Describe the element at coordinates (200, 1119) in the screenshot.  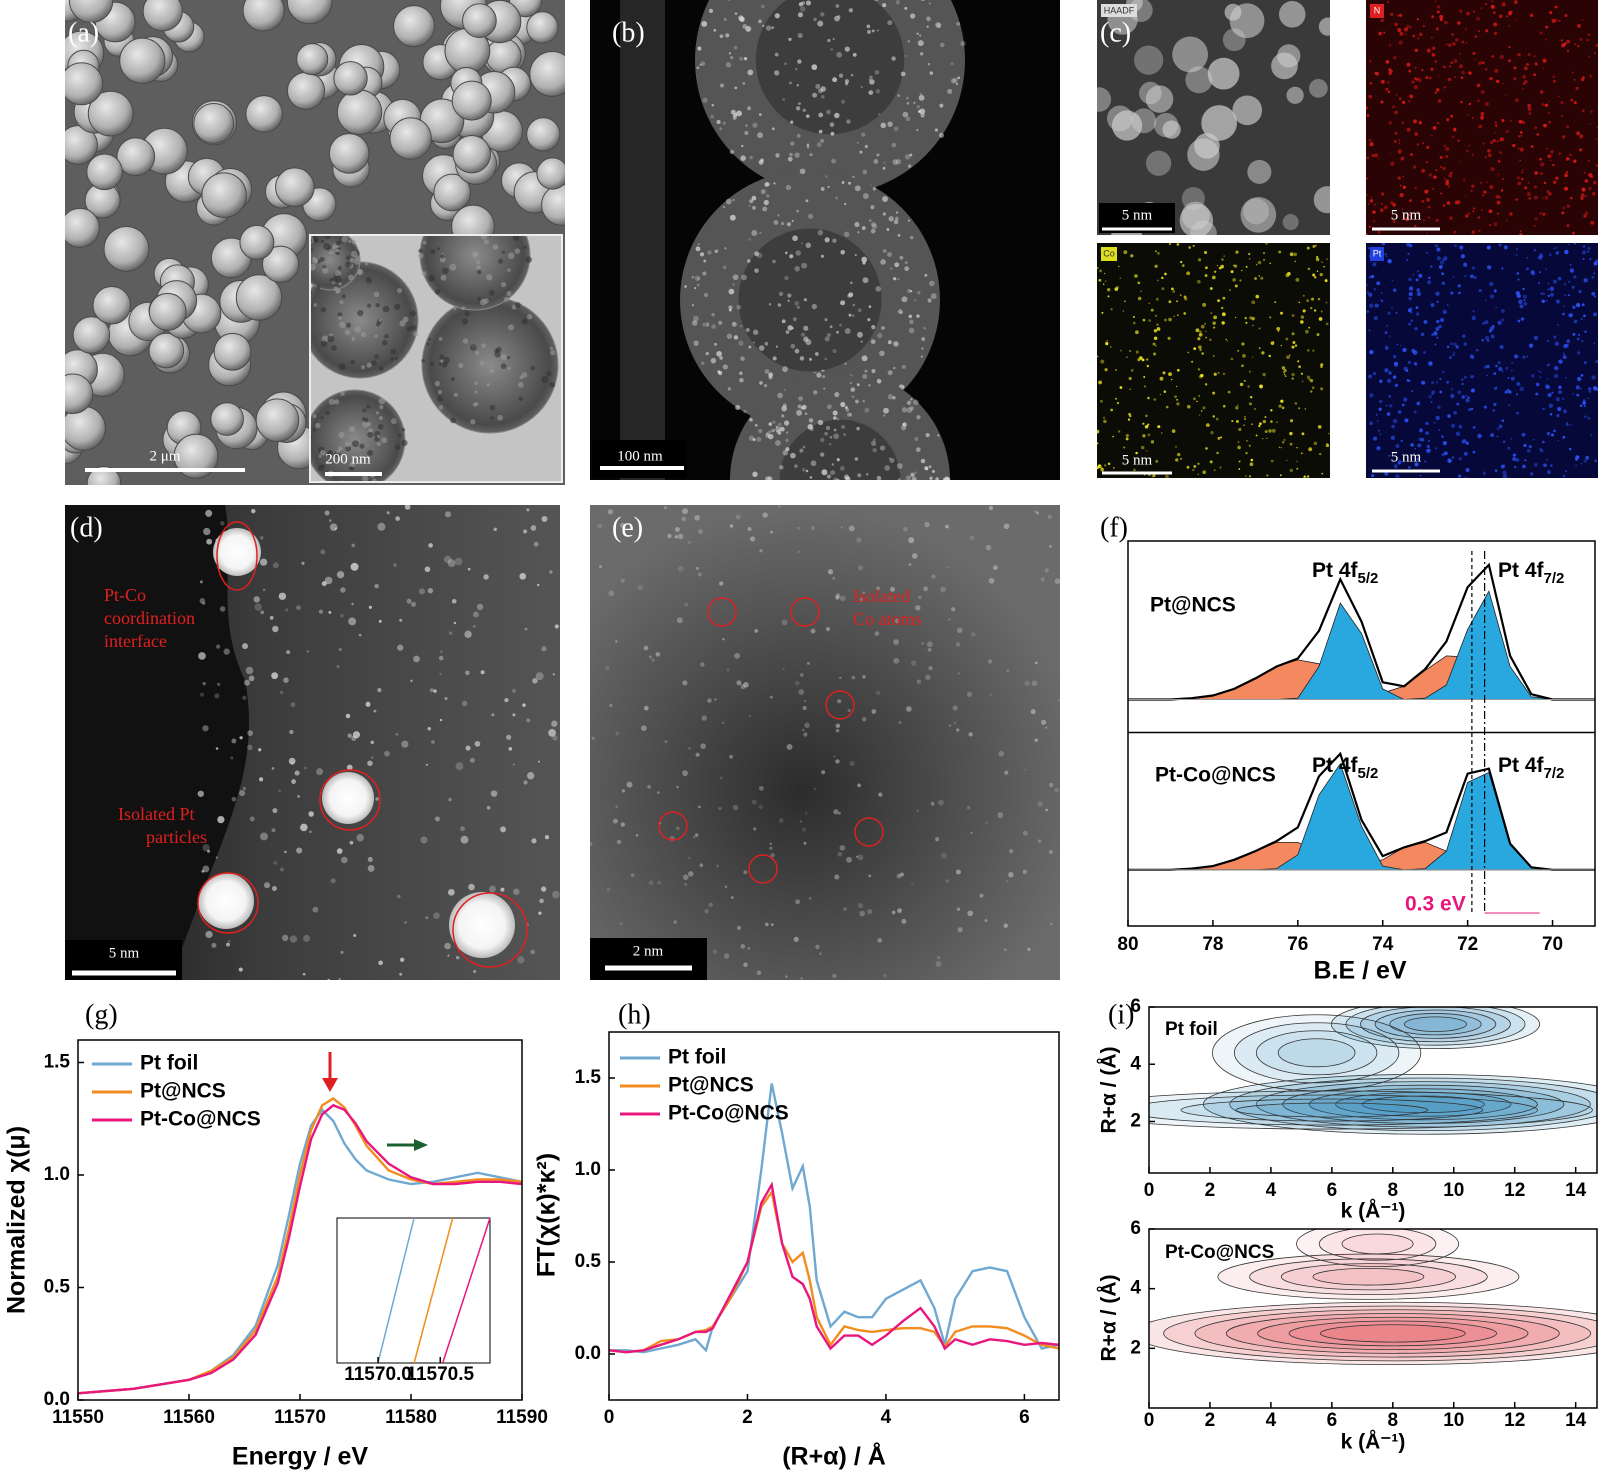
I see `legend-label: Pt-Co@NCS` at that location.